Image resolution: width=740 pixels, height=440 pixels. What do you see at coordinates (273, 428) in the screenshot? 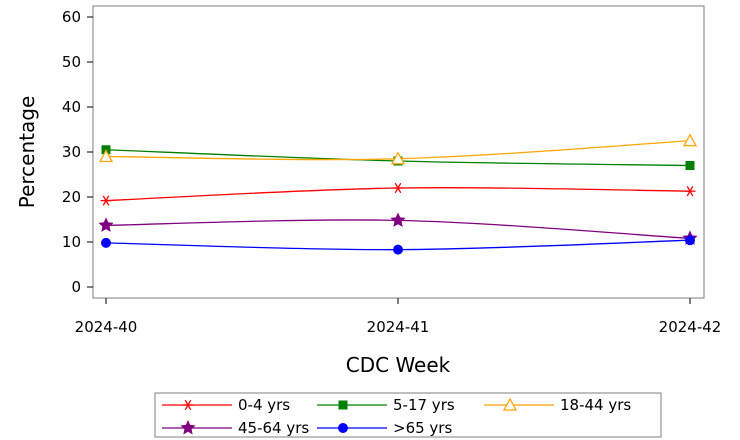
I see `legend-label: 45-64 yrs` at bounding box center [273, 428].